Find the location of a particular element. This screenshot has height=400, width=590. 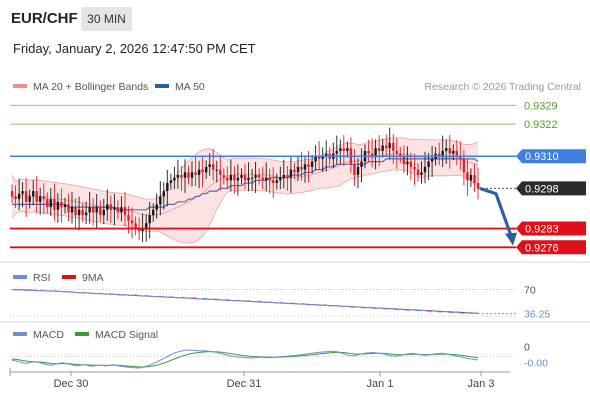

pivot-tag is located at coordinates (551, 156).